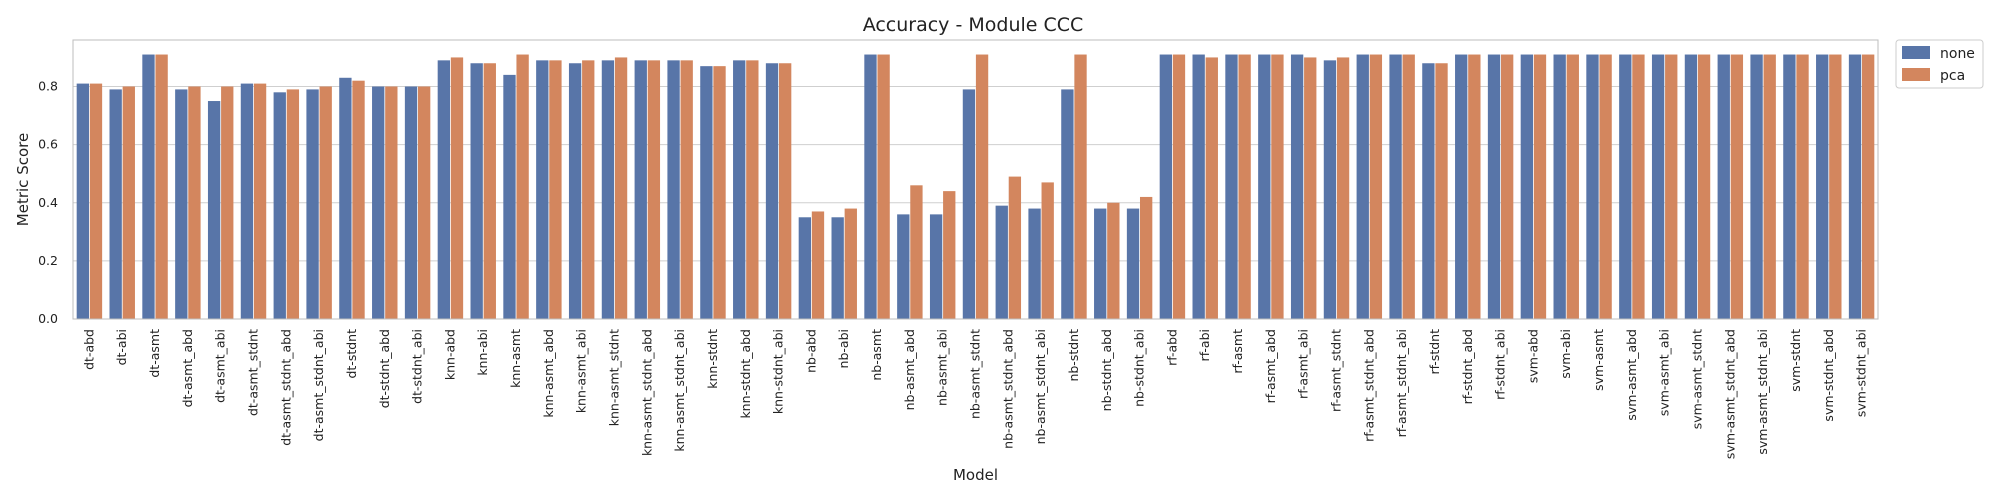 Image resolution: width=2000 pixels, height=500 pixels. I want to click on bar-pca-svm-asmt_abd, so click(1638, 186).